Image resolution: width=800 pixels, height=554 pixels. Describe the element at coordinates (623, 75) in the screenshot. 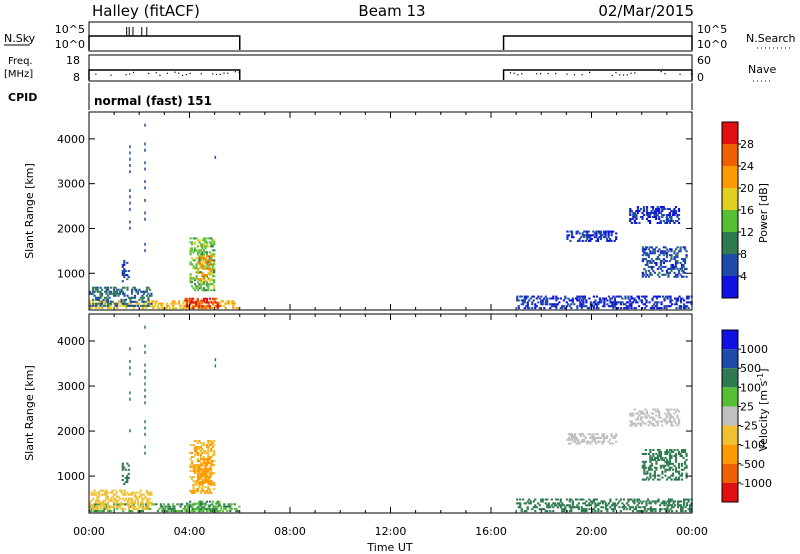

I see `nave-dot` at that location.